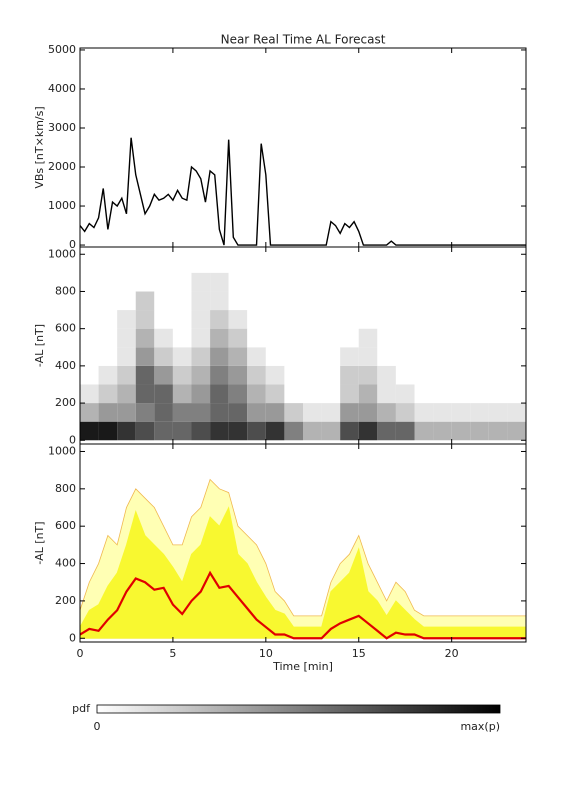 This screenshot has height=792, width=576. What do you see at coordinates (81, 708) in the screenshot?
I see `colorbar-label: pdf` at bounding box center [81, 708].